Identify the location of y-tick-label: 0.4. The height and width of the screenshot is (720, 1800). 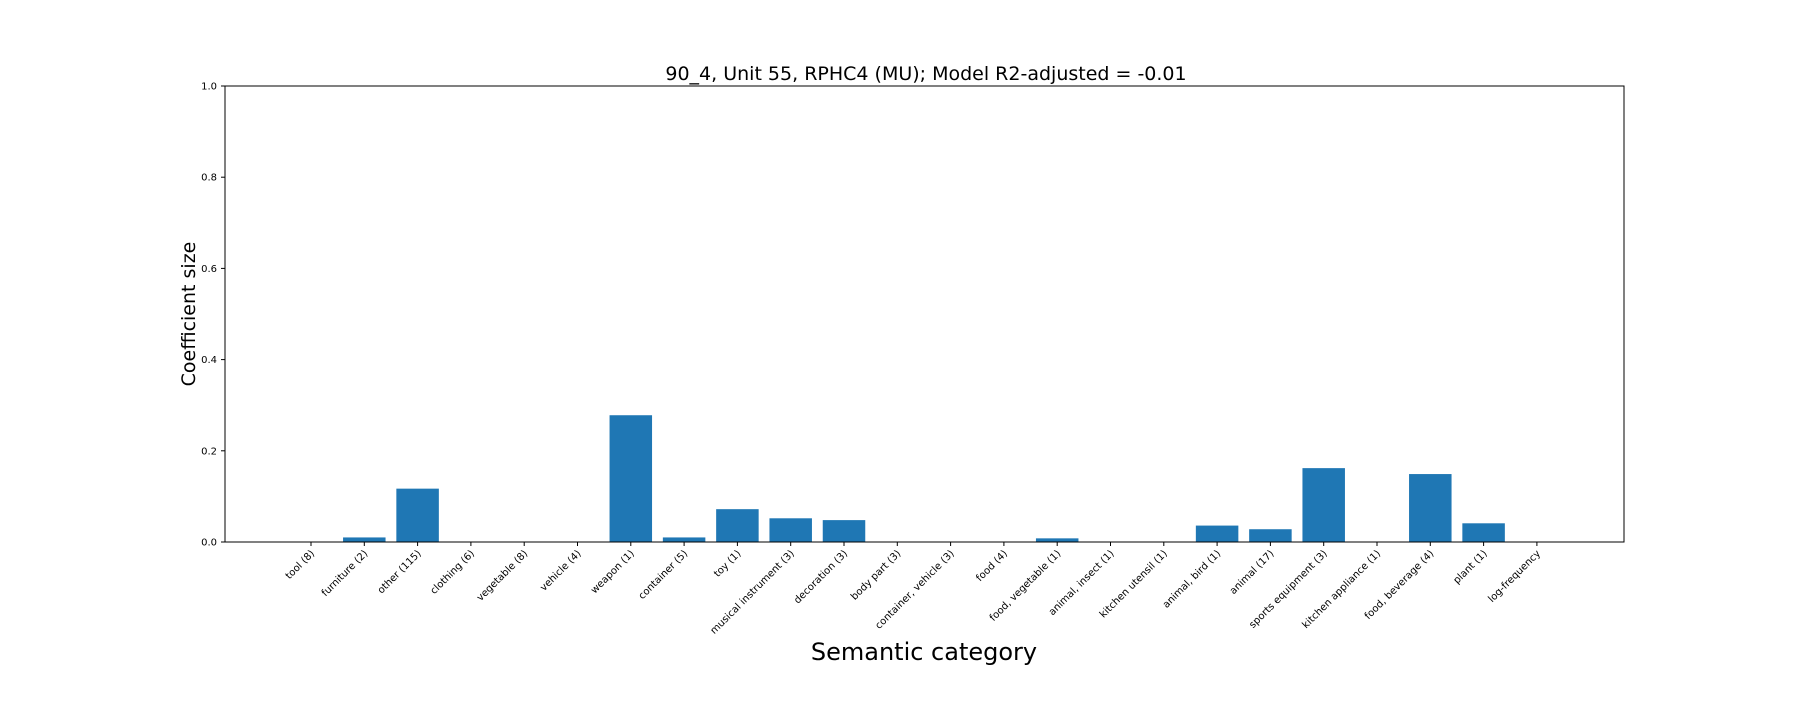
(209, 360).